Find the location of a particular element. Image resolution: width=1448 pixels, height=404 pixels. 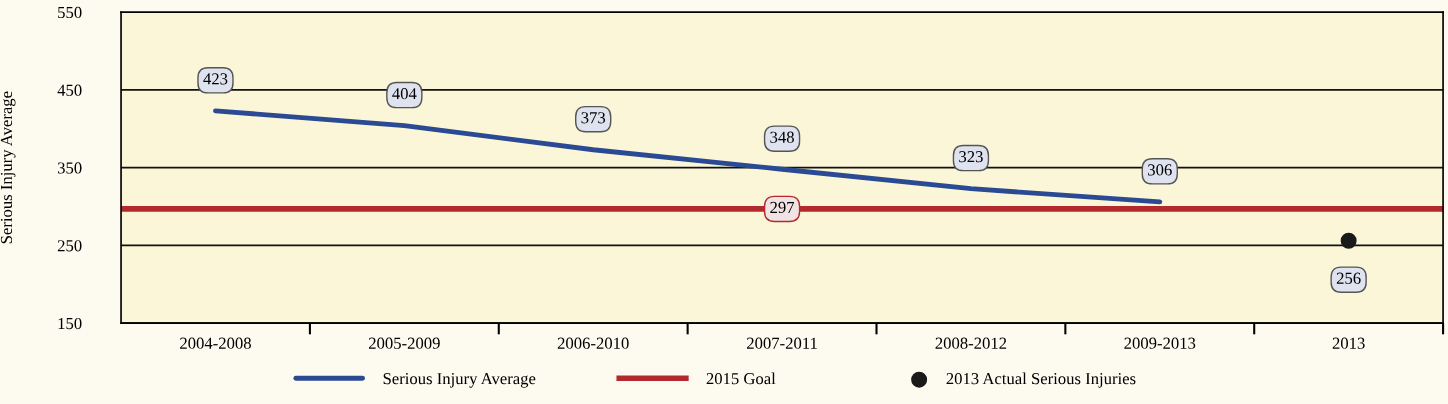

data-label: 373 is located at coordinates (593, 118).